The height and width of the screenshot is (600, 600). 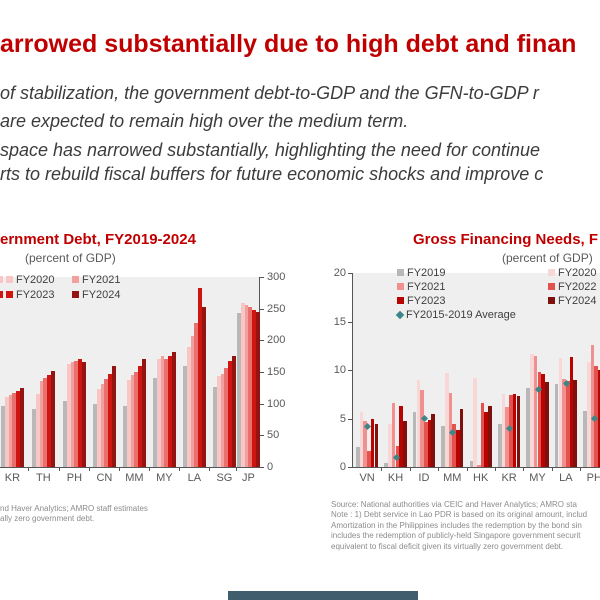 I want to click on y-tick-label: 200, so click(x=276, y=340).